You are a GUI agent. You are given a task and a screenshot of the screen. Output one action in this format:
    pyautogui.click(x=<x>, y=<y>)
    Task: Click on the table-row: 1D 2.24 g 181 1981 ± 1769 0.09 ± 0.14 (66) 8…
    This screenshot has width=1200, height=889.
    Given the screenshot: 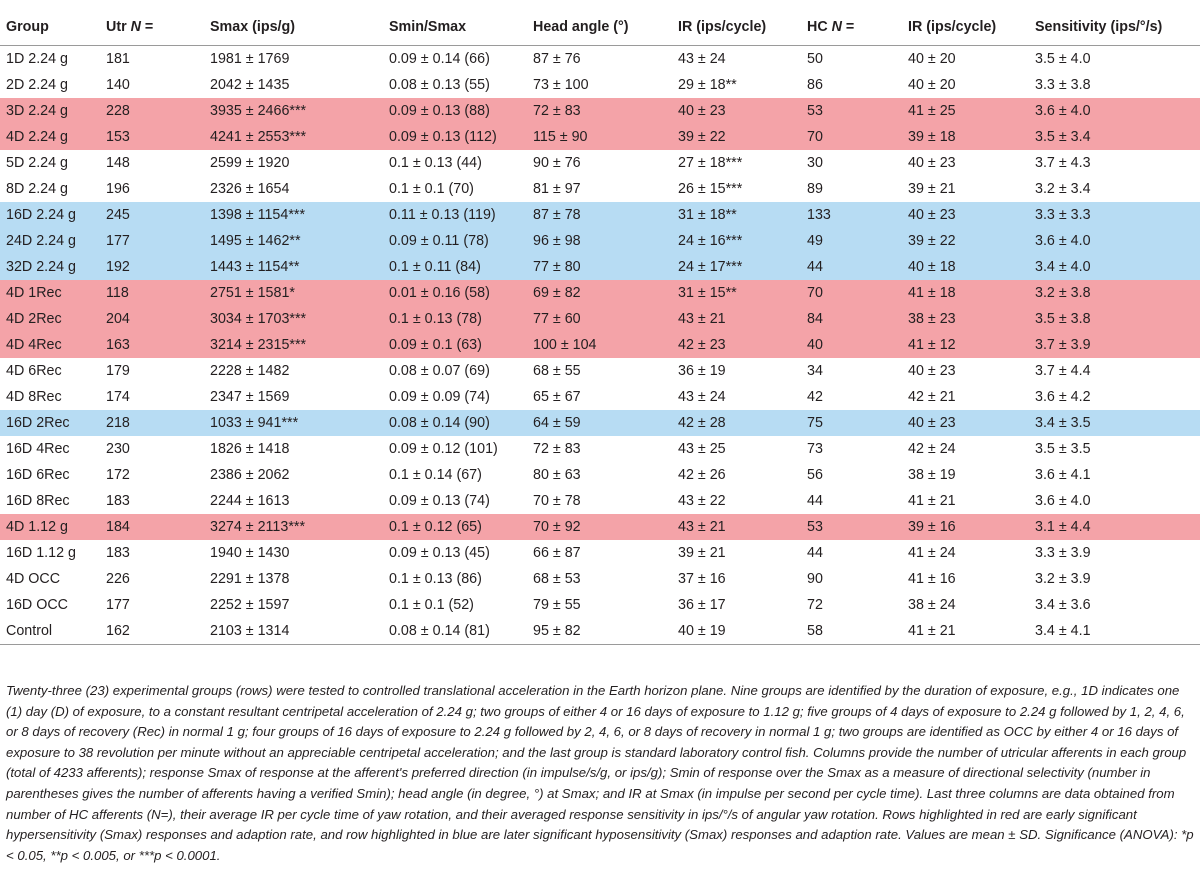 What is the action you would take?
    pyautogui.click(x=600, y=59)
    